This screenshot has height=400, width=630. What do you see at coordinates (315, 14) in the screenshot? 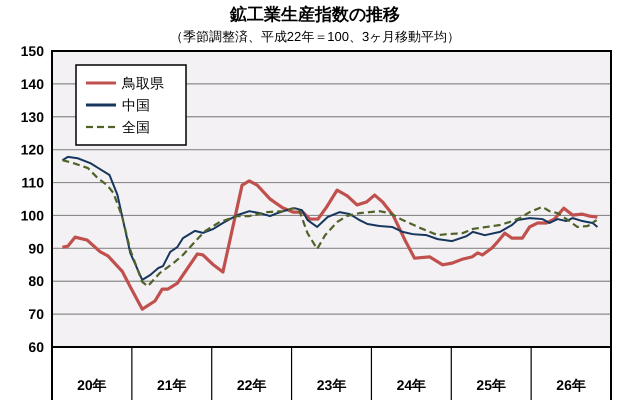
I see `title: 鉱工業生産指数の推移` at bounding box center [315, 14].